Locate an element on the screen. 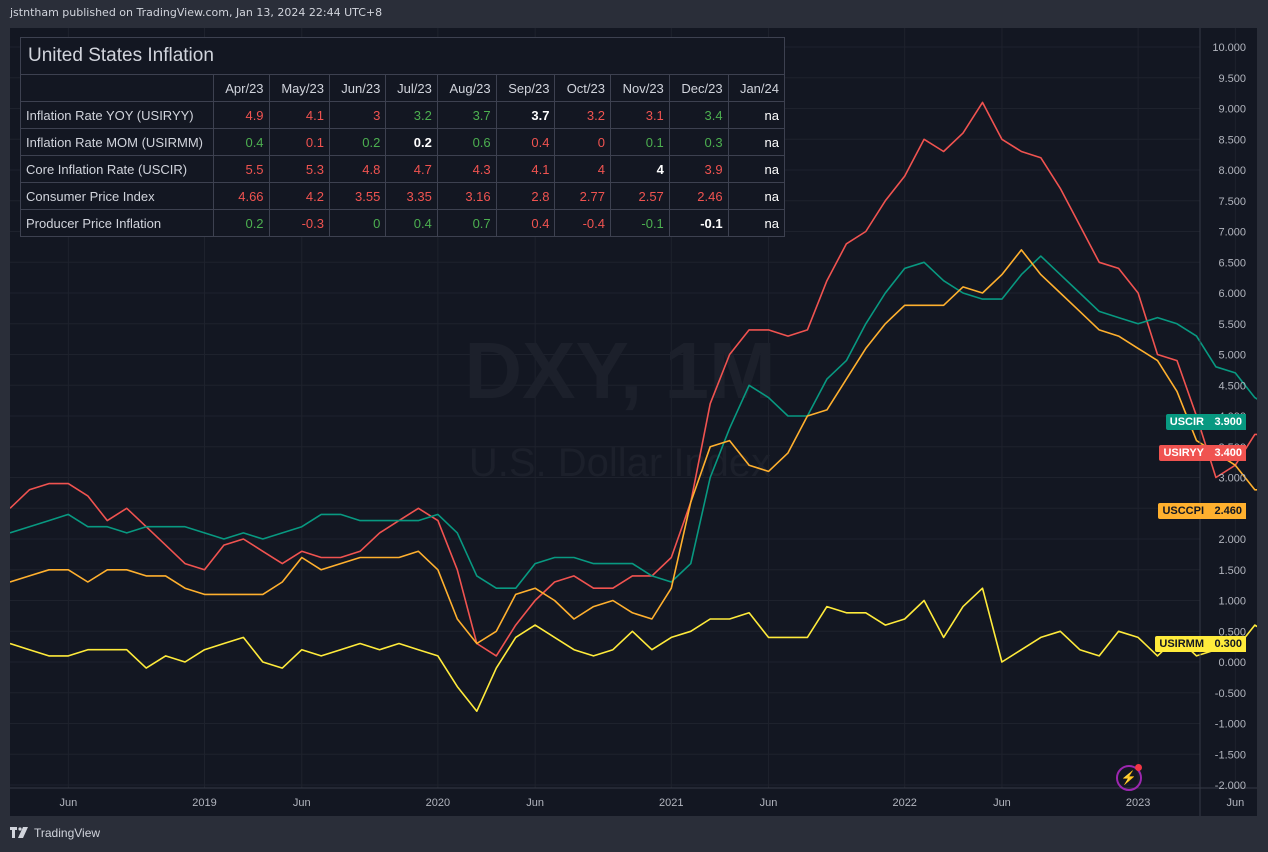  y-tick-label: 5.500 is located at coordinates (1232, 325).